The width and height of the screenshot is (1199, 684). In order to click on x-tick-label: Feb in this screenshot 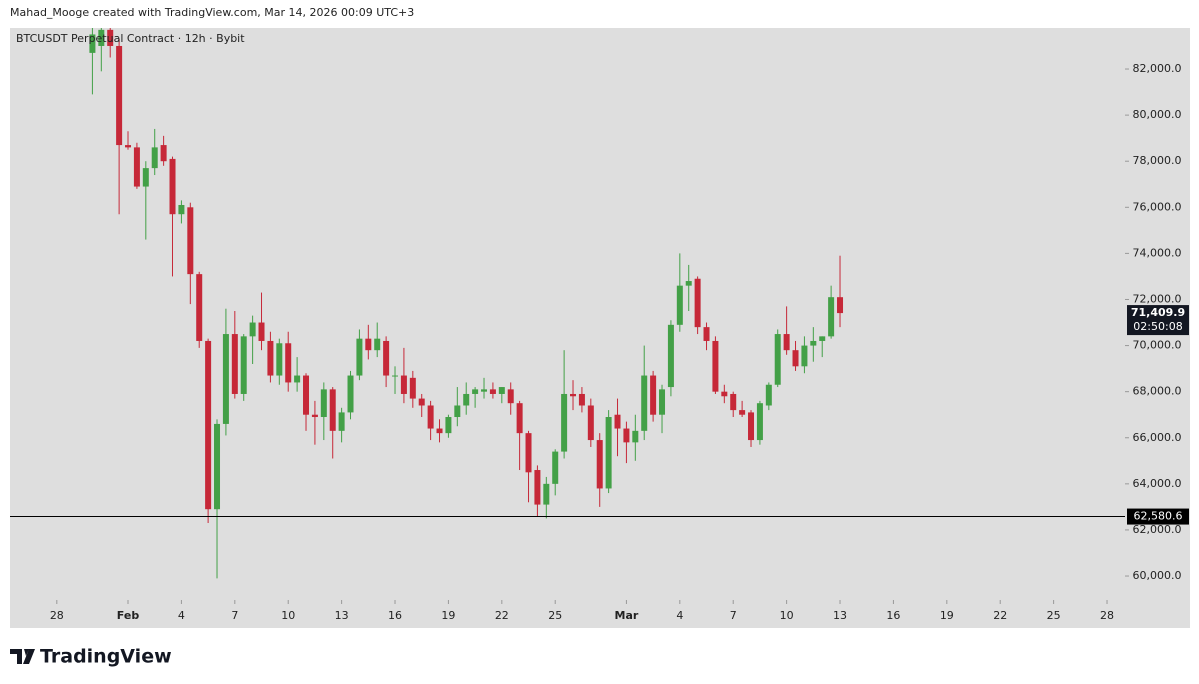, I will do `click(128, 615)`.